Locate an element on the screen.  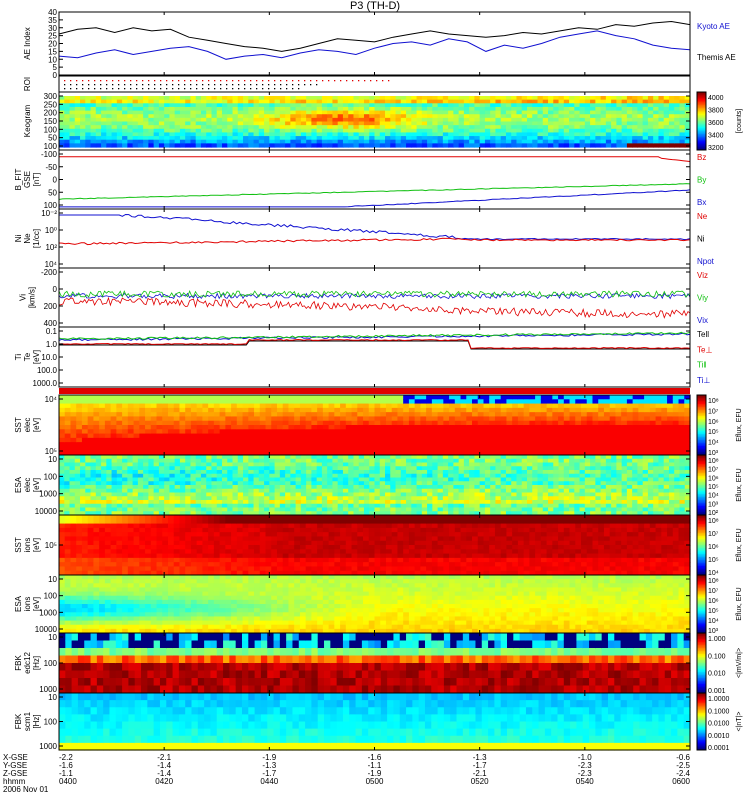
legend-entry: Viz is located at coordinates (702, 275).